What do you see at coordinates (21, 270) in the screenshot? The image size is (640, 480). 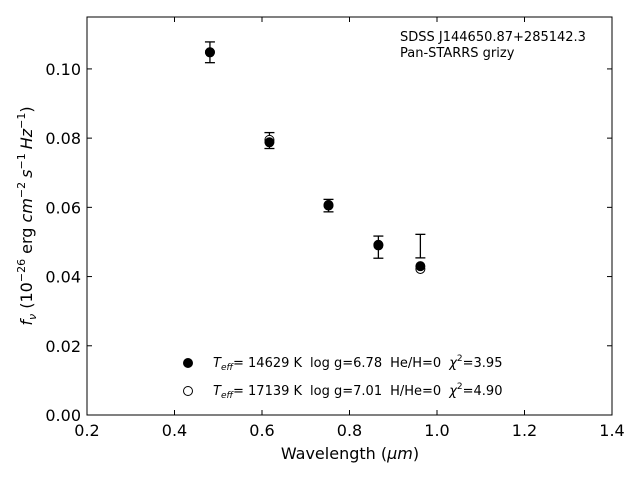 I see `y-axis-label-exp: −26` at bounding box center [21, 270].